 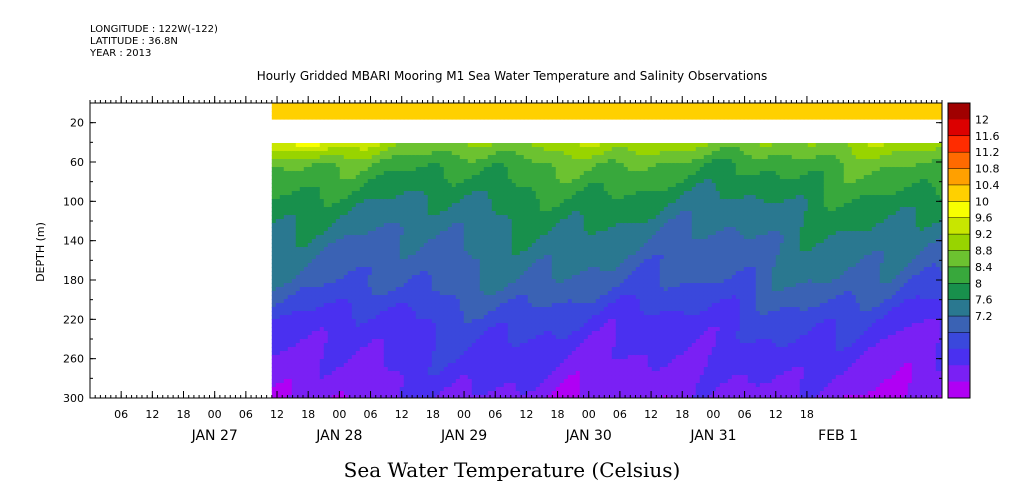 I want to click on x-day-label: FEB 1, so click(x=838, y=436).